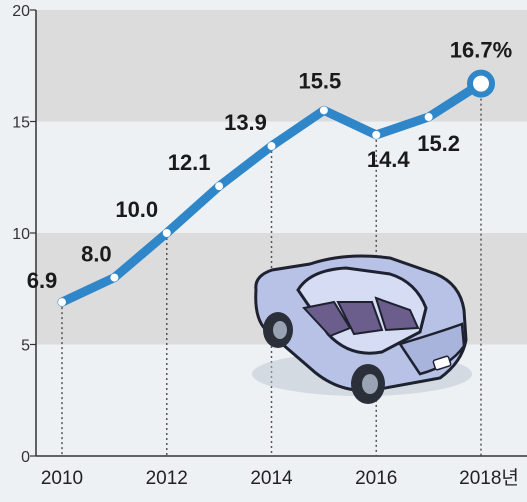 This screenshot has width=527, height=502. What do you see at coordinates (21, 123) in the screenshot?
I see `y-tick-label: 15` at bounding box center [21, 123].